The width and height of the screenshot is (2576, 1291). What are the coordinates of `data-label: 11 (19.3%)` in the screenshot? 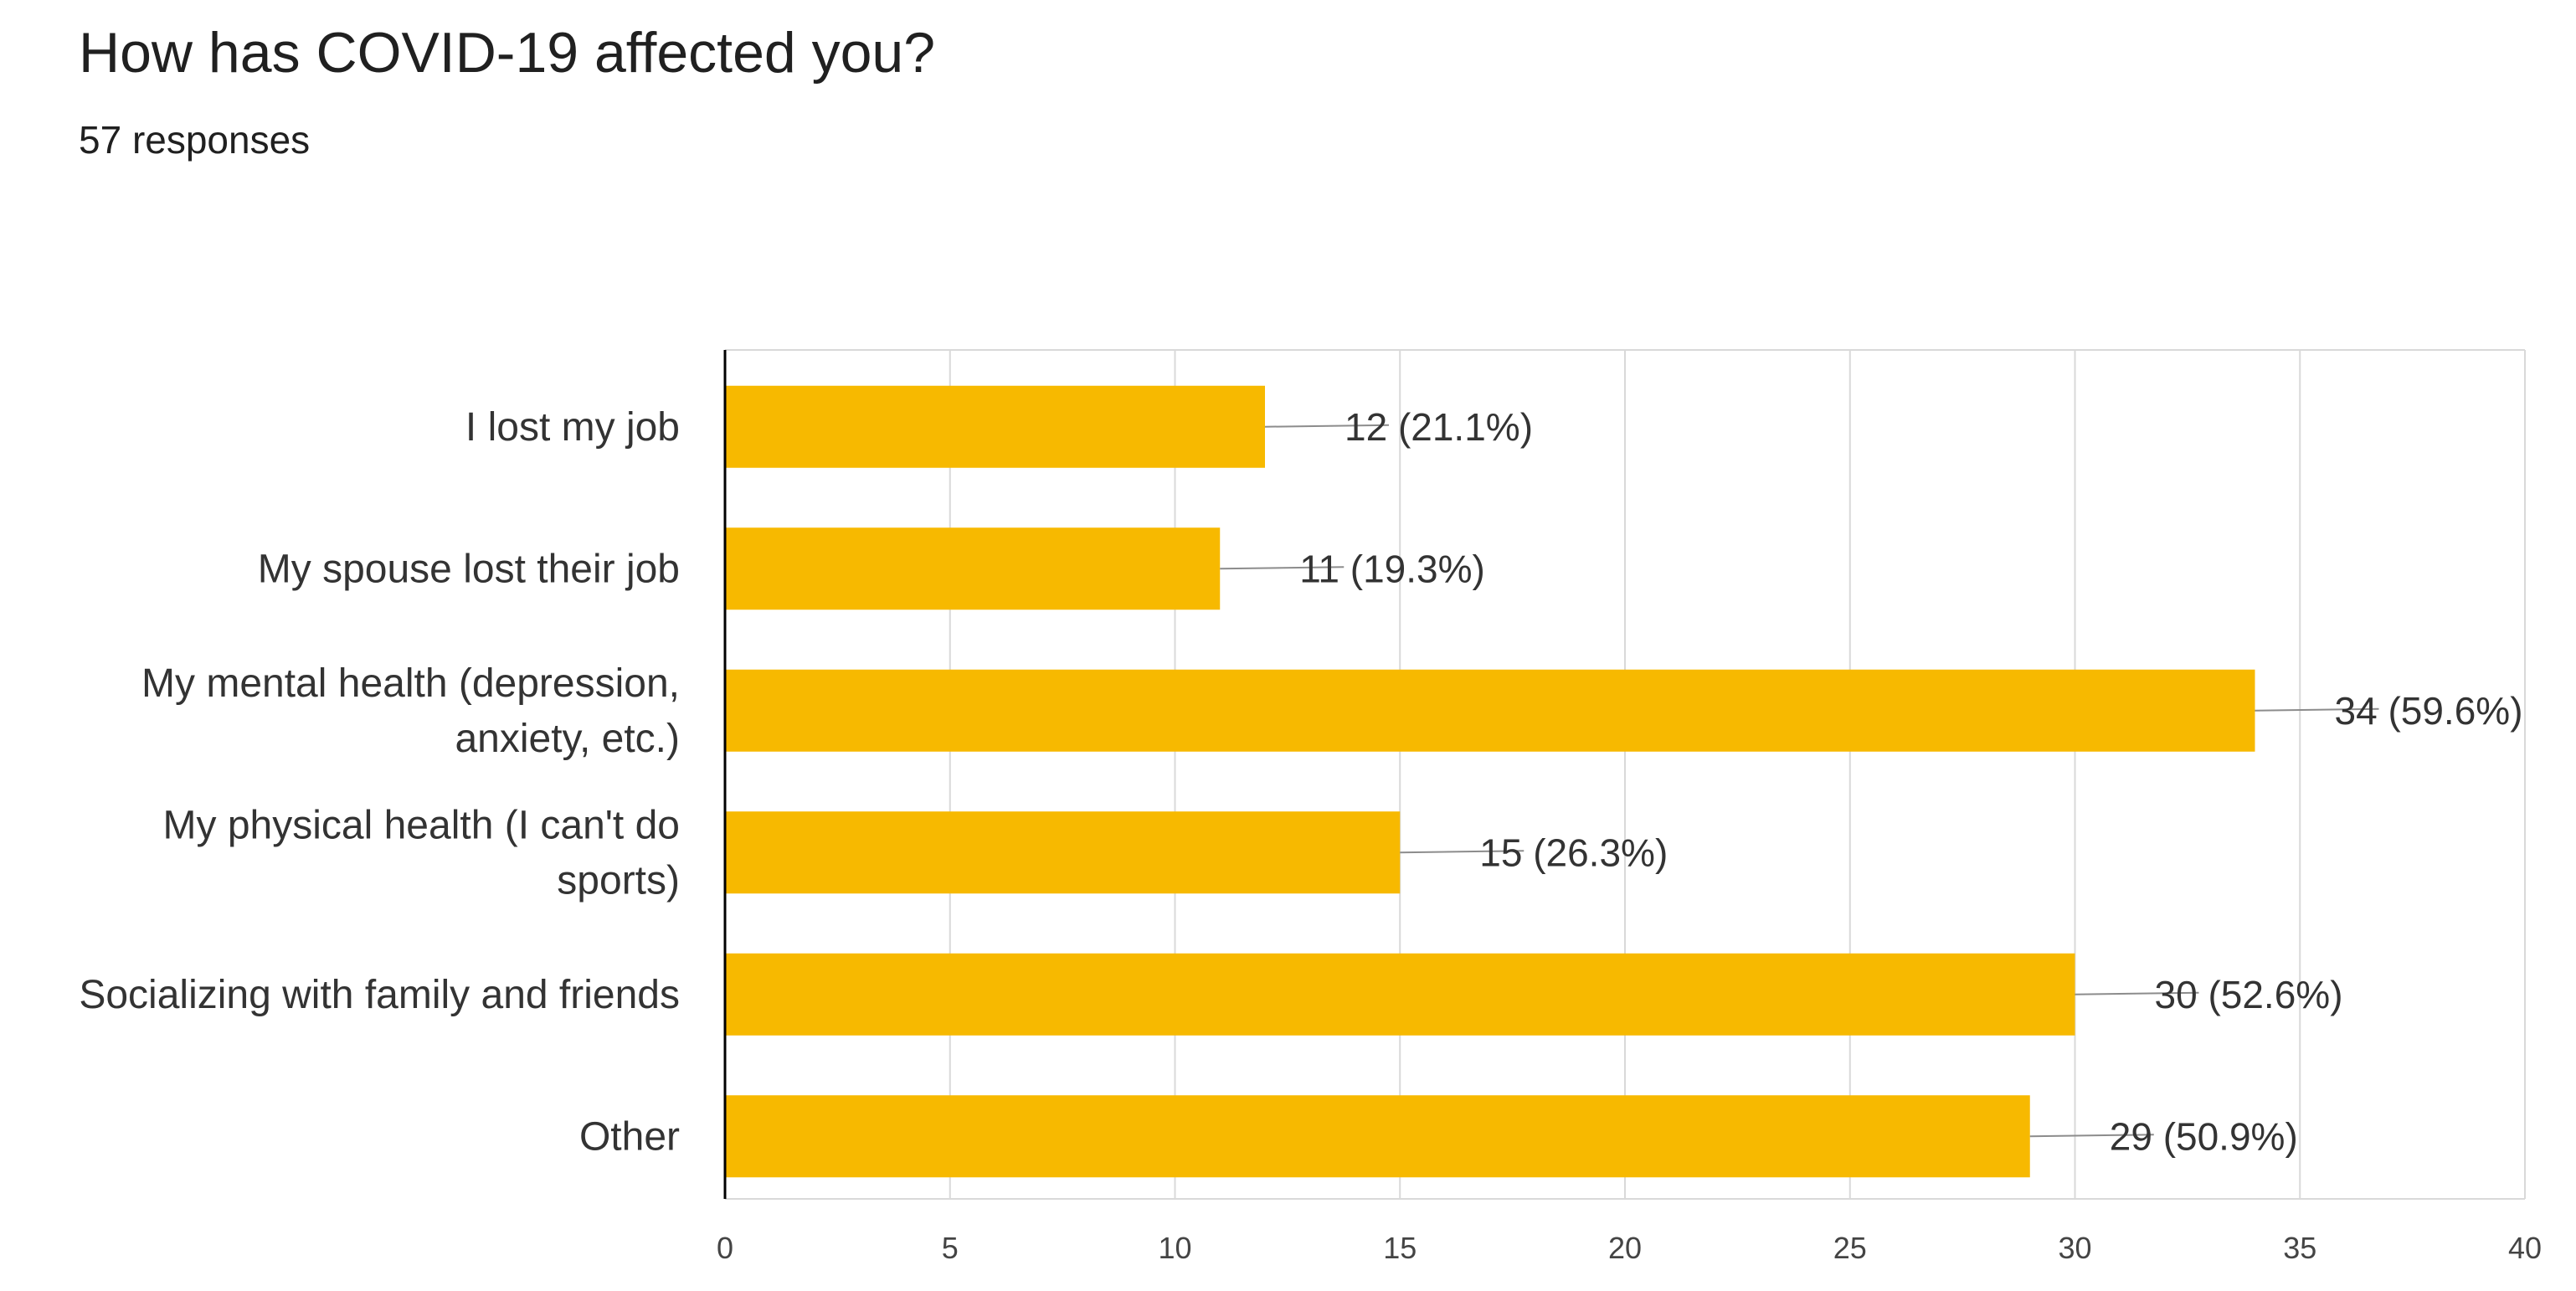 It's located at (1392, 568).